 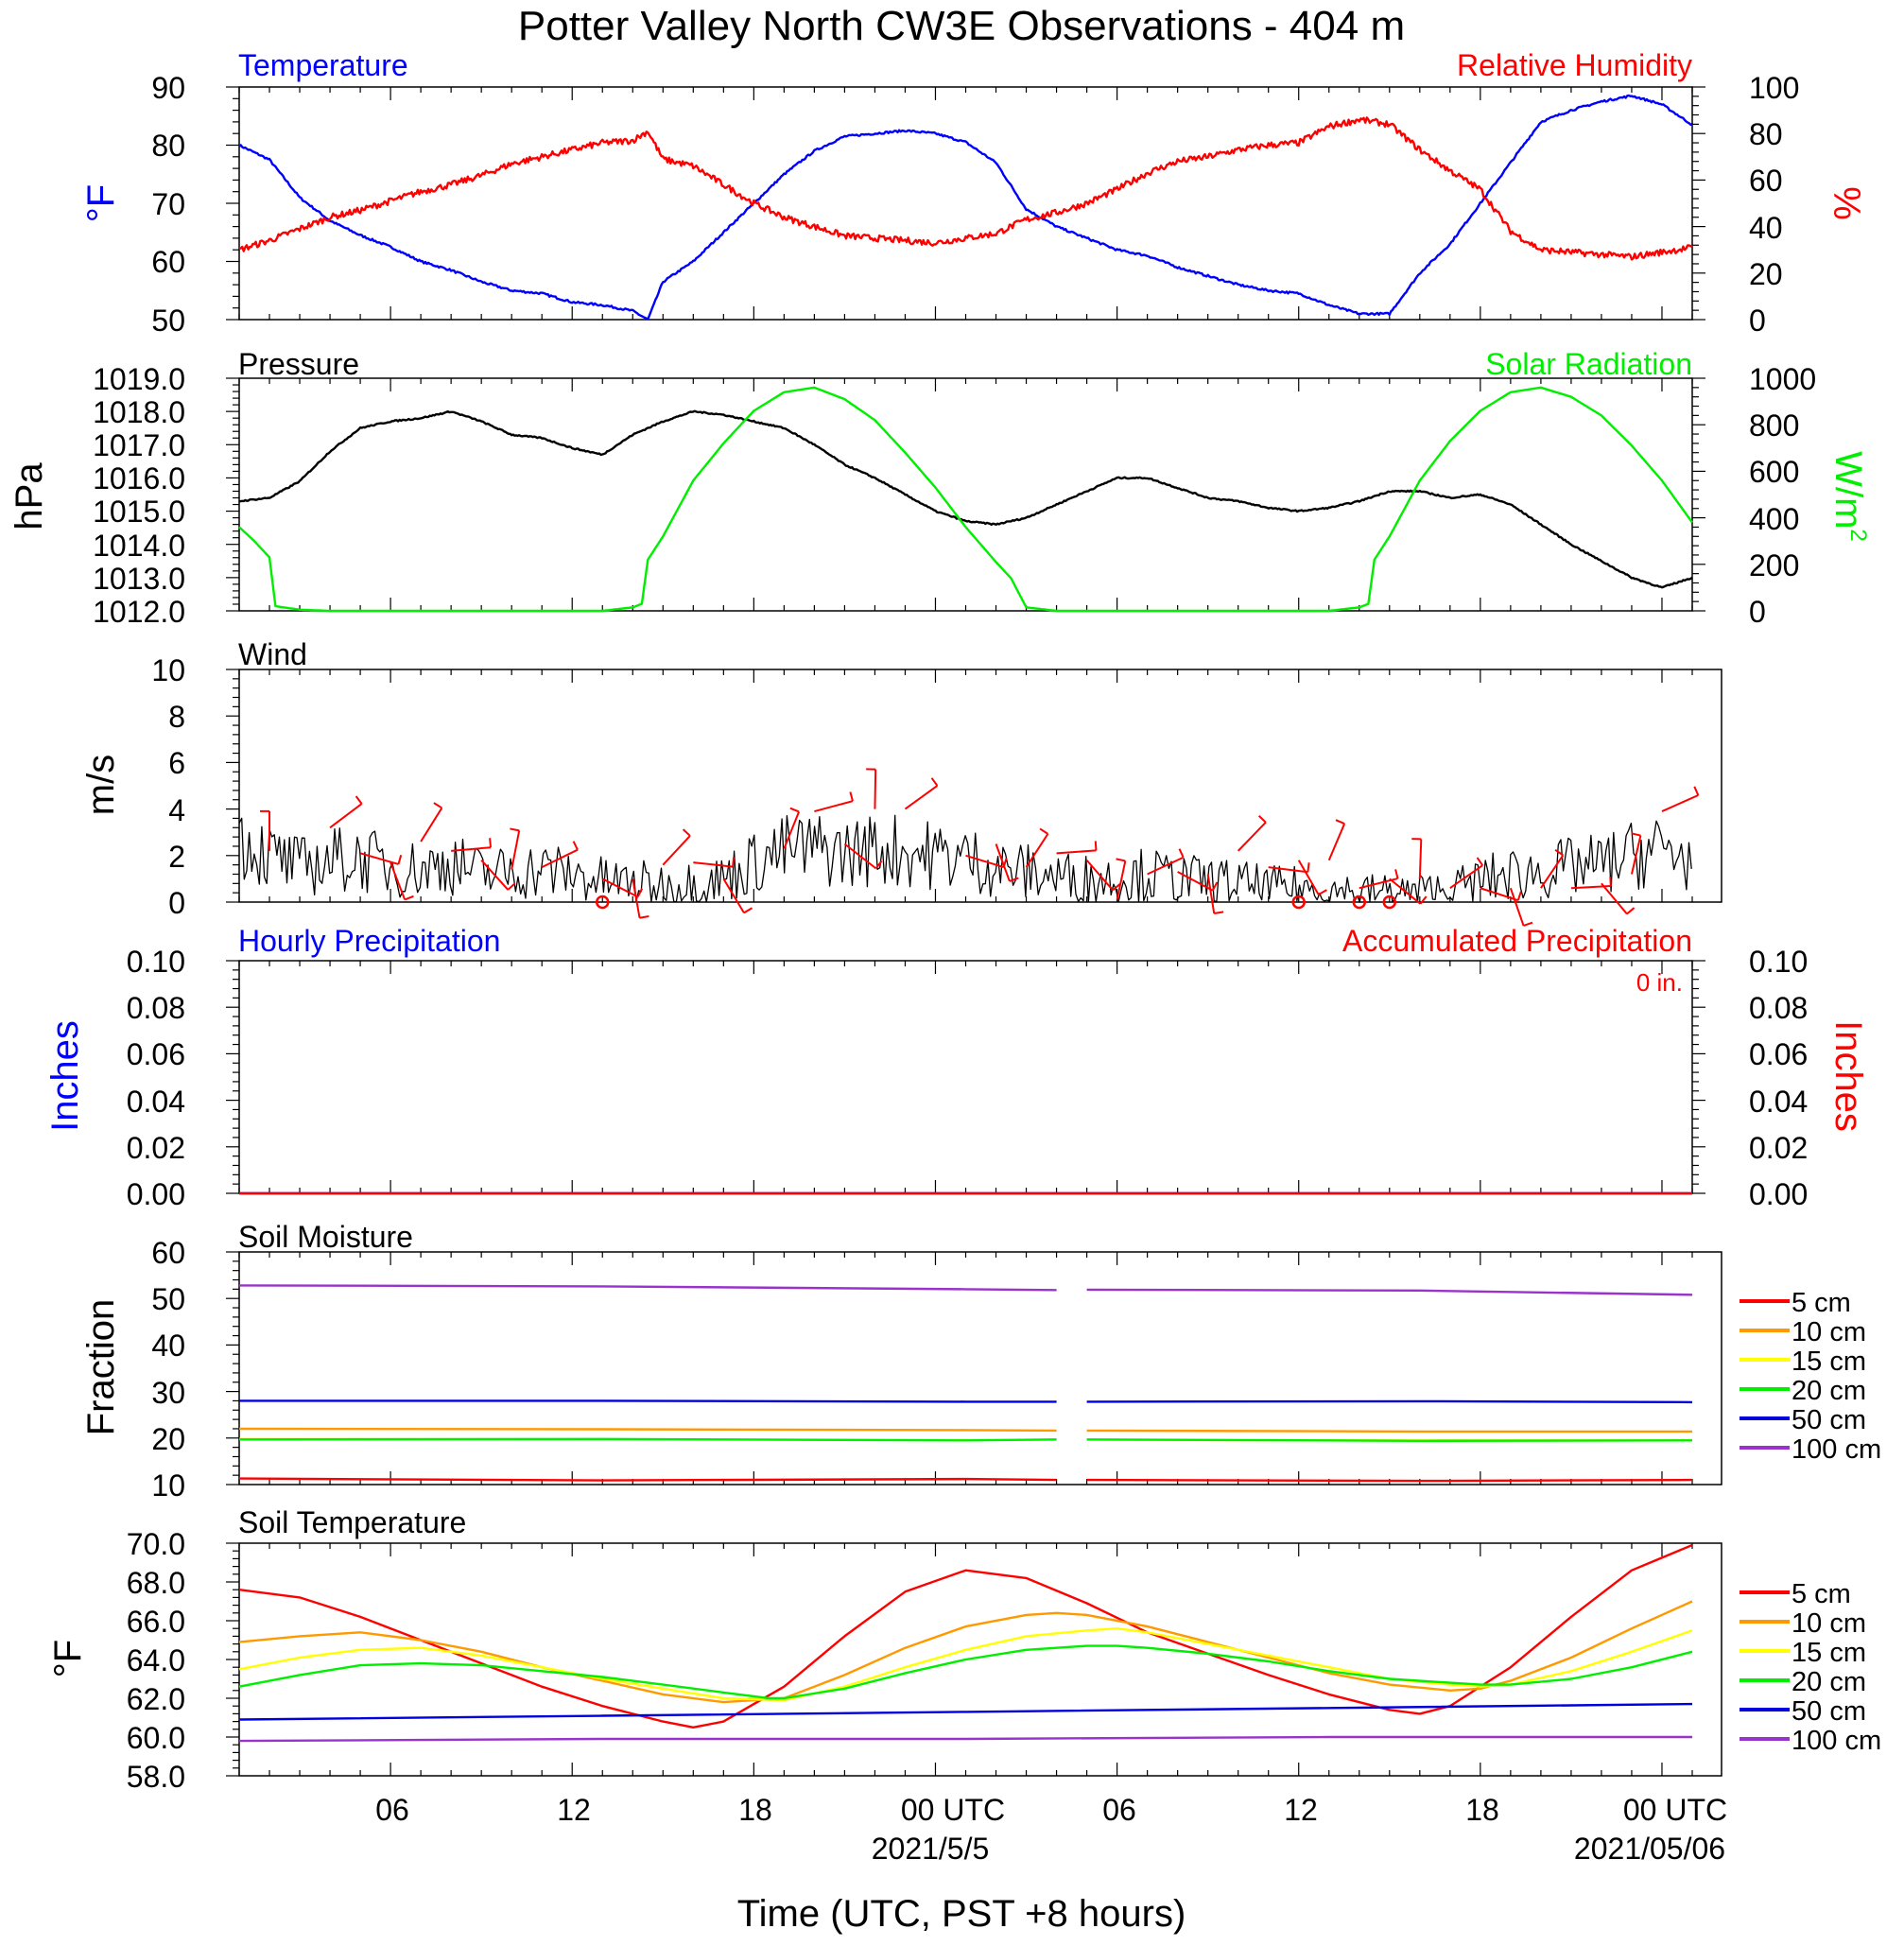 What do you see at coordinates (352, 1522) in the screenshot?
I see `soil-temp-title: Soil Temperature` at bounding box center [352, 1522].